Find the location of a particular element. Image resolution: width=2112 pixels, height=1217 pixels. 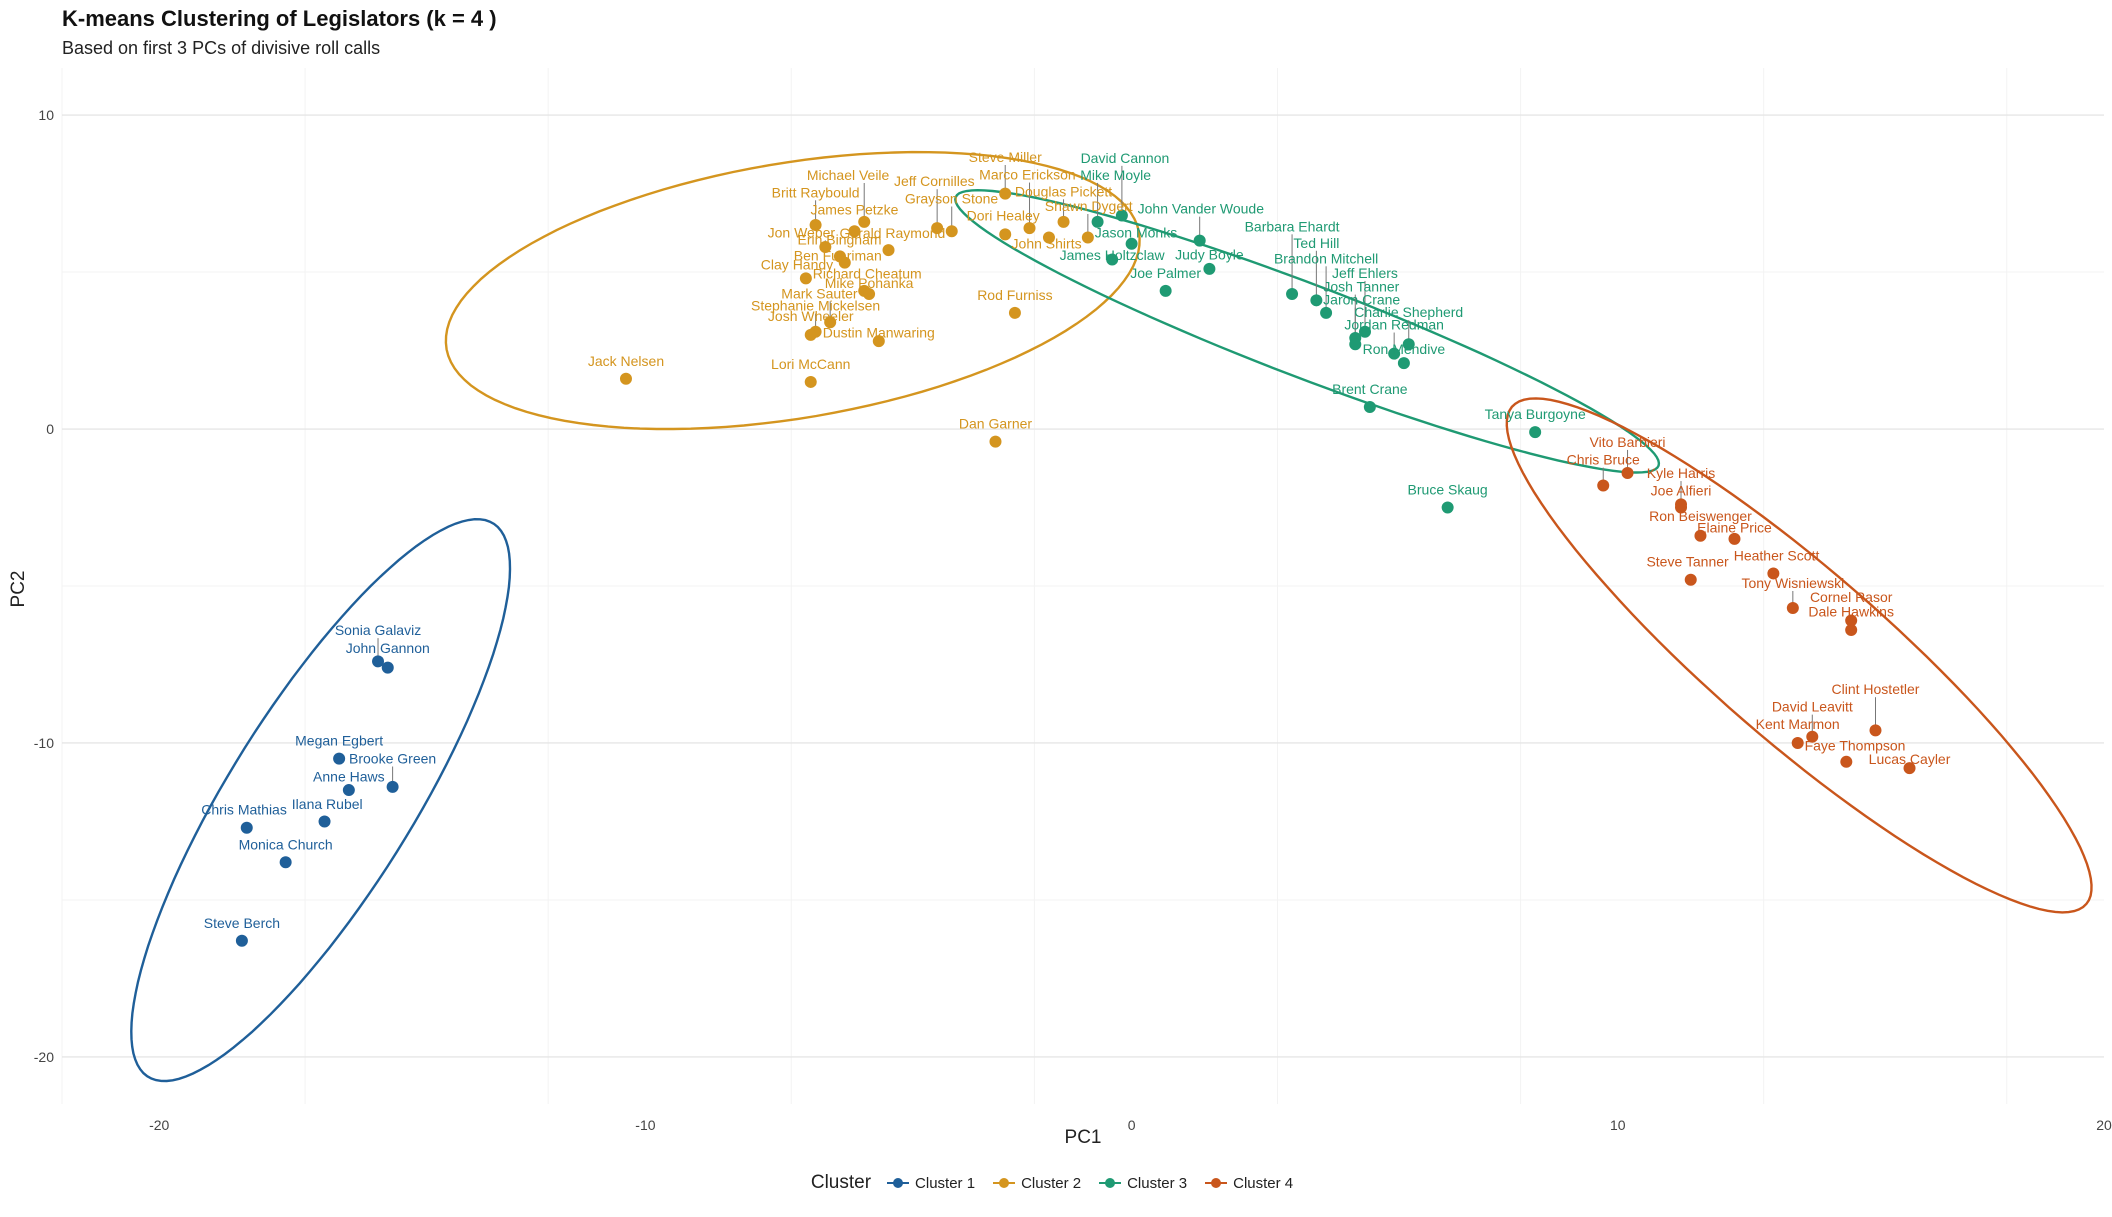

point-label: Jaron Crane is located at coordinates (1361, 299).